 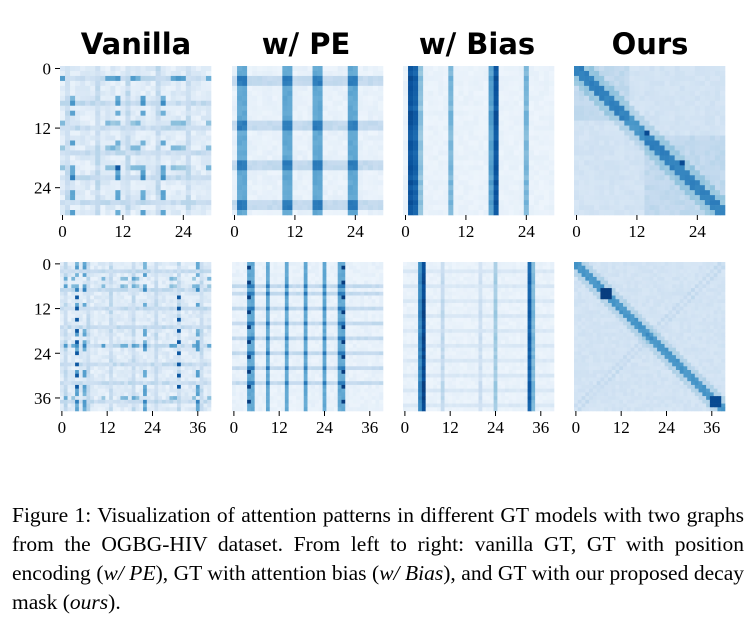 I want to click on x-tick-label: 24, so click(x=698, y=231).